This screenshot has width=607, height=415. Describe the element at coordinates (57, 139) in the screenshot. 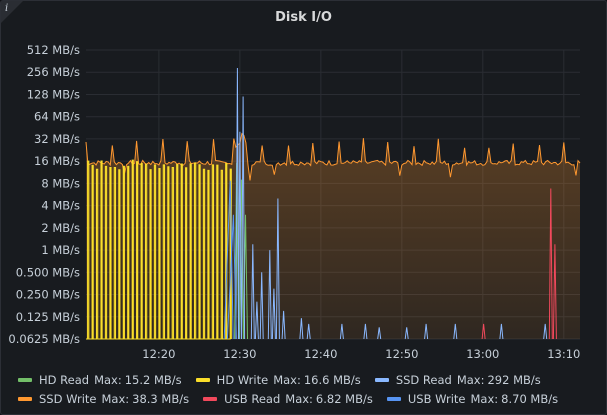

I see `y-tick-label: 32 MB/s` at that location.